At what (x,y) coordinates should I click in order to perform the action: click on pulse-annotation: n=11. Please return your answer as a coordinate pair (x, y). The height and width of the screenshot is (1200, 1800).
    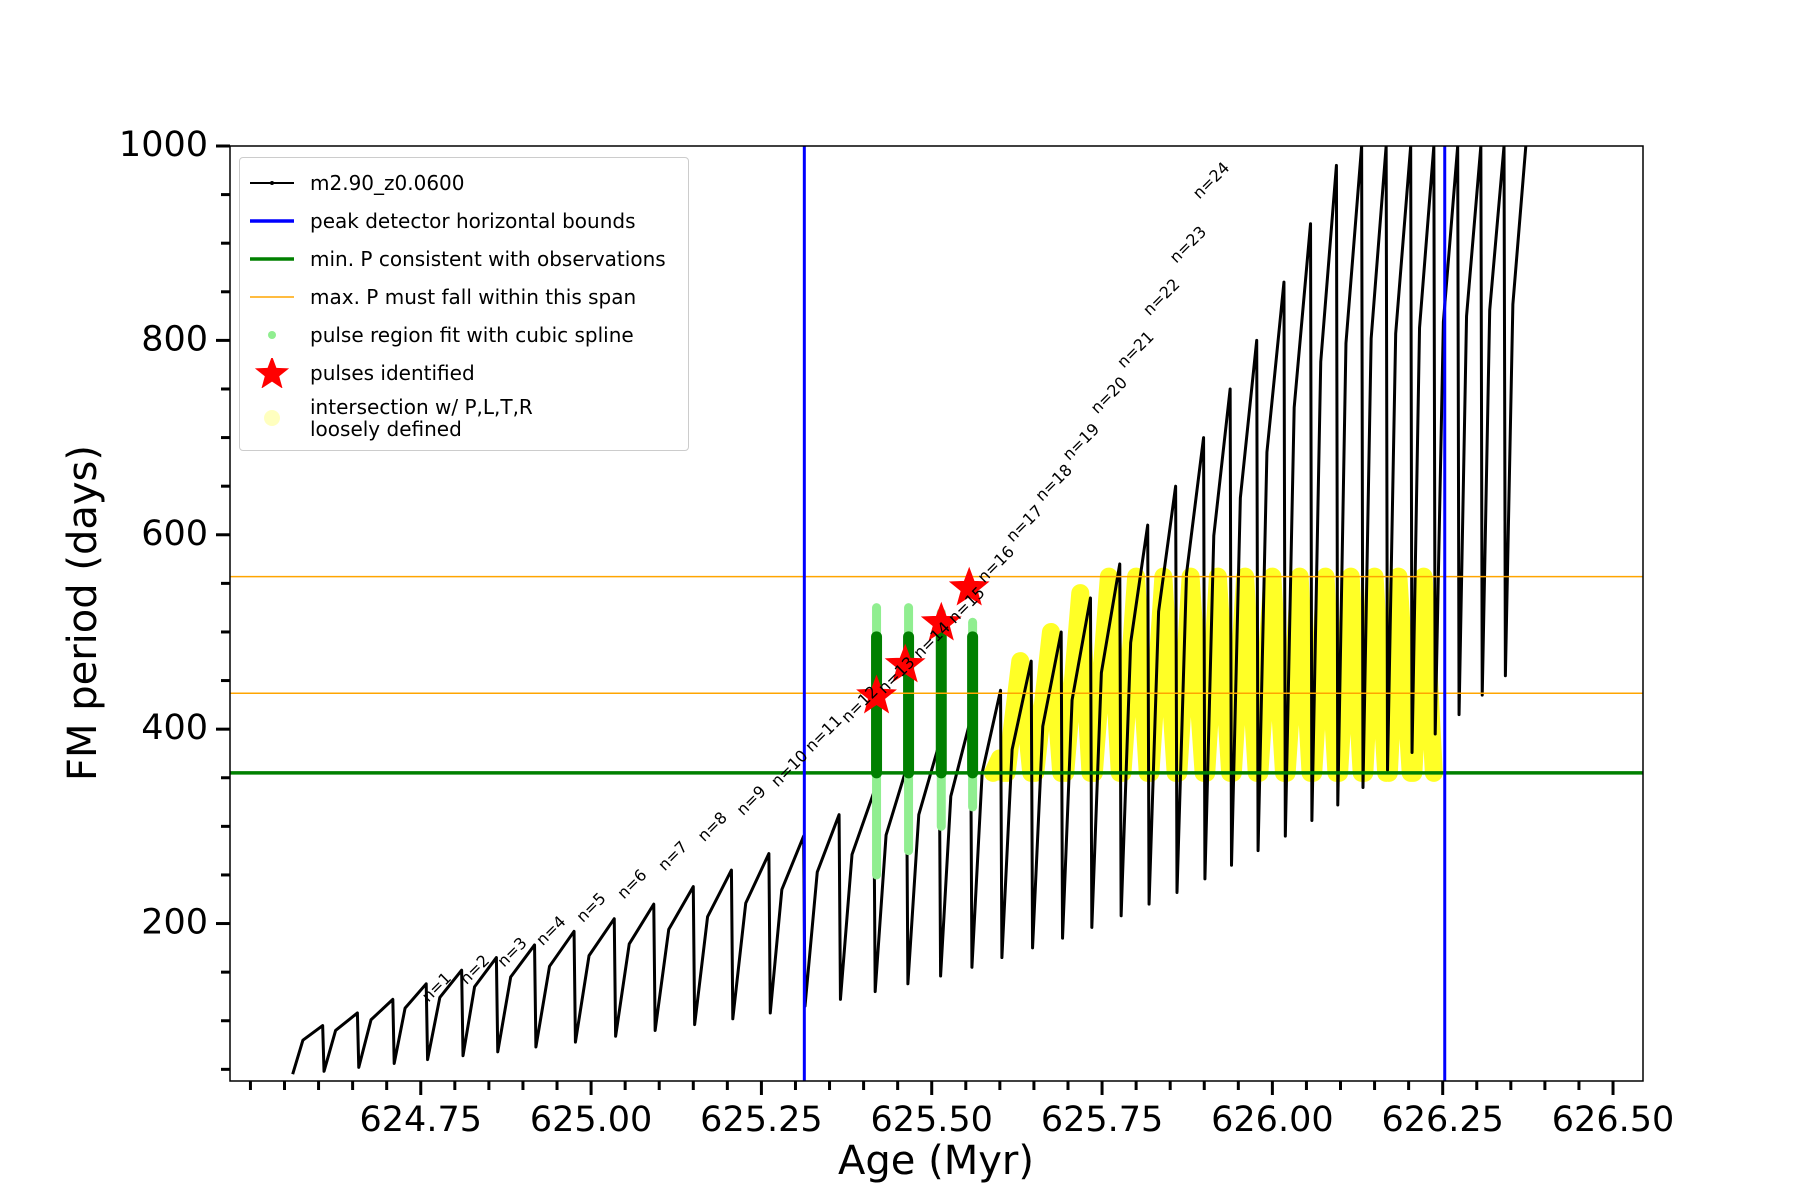
    Looking at the image, I should click on (823, 733).